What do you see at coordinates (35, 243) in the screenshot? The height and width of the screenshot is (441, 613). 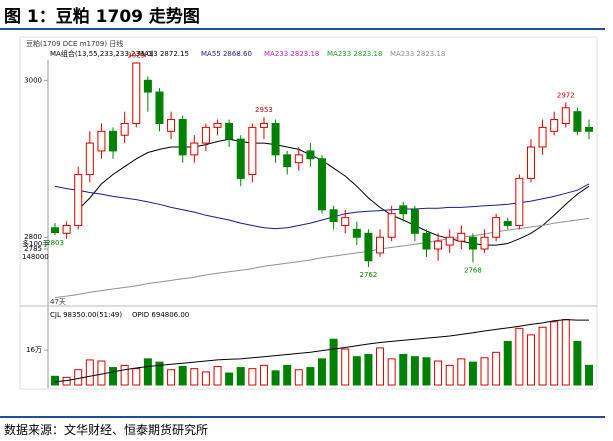 I see `side-label: 多100手` at bounding box center [35, 243].